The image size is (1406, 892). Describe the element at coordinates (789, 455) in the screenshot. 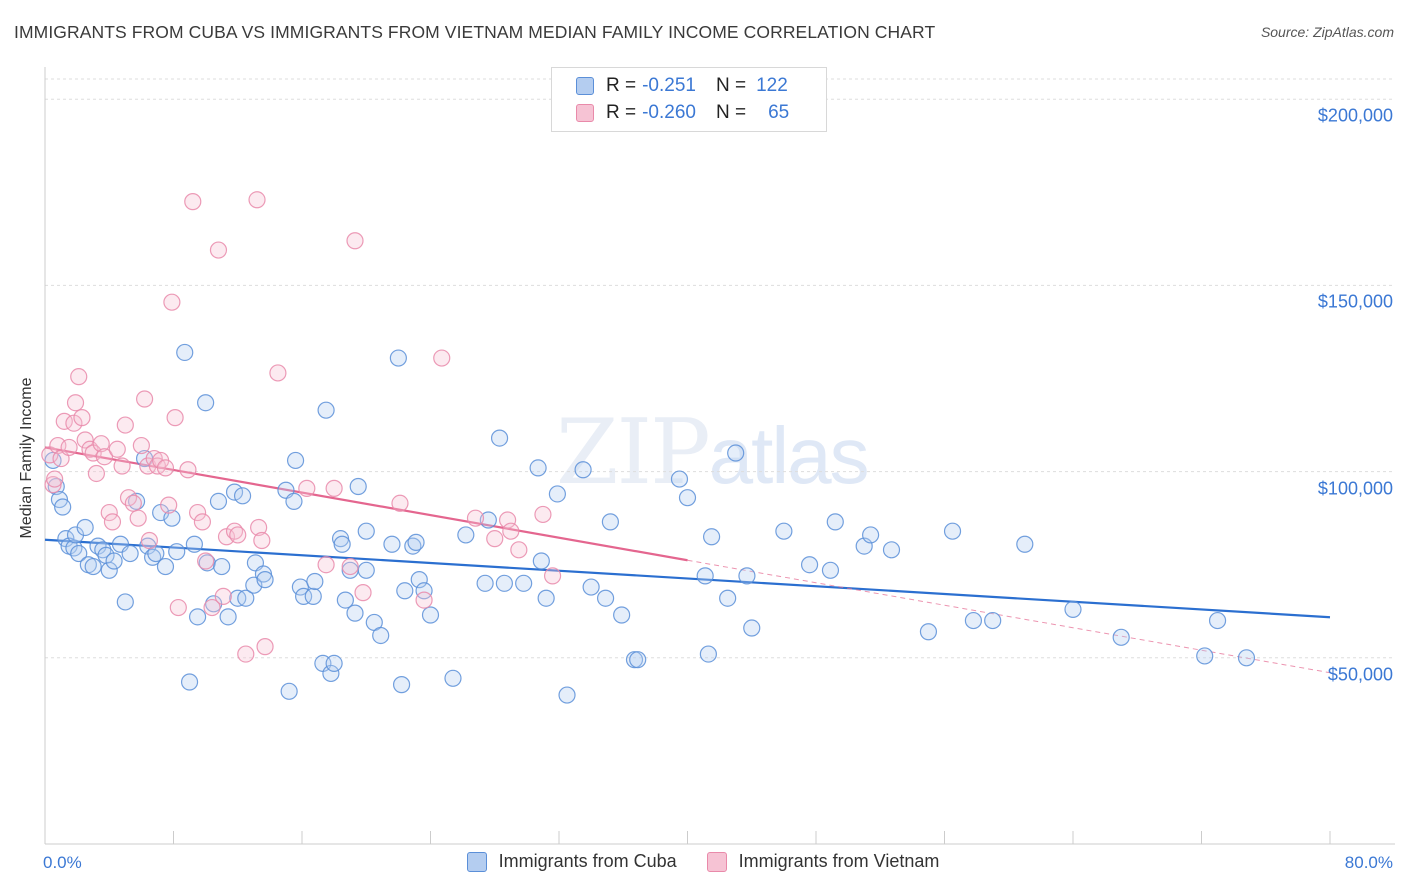

I see `watermark-atlas: atlas` at that location.